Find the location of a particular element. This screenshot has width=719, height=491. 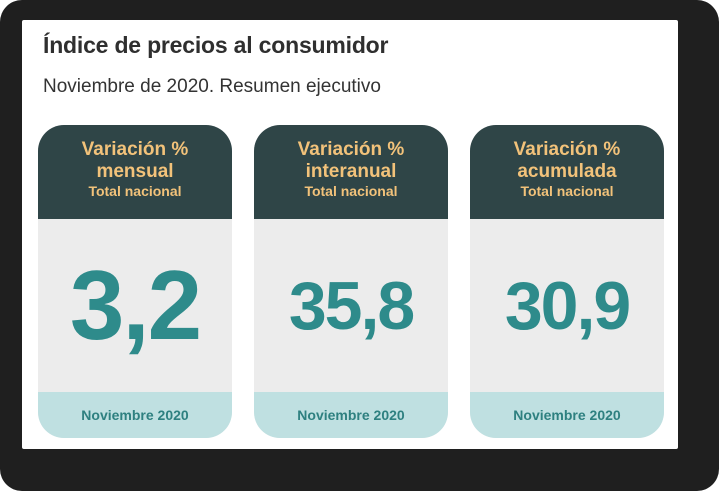

card-header: Variación % mensual Total nacional is located at coordinates (135, 172).